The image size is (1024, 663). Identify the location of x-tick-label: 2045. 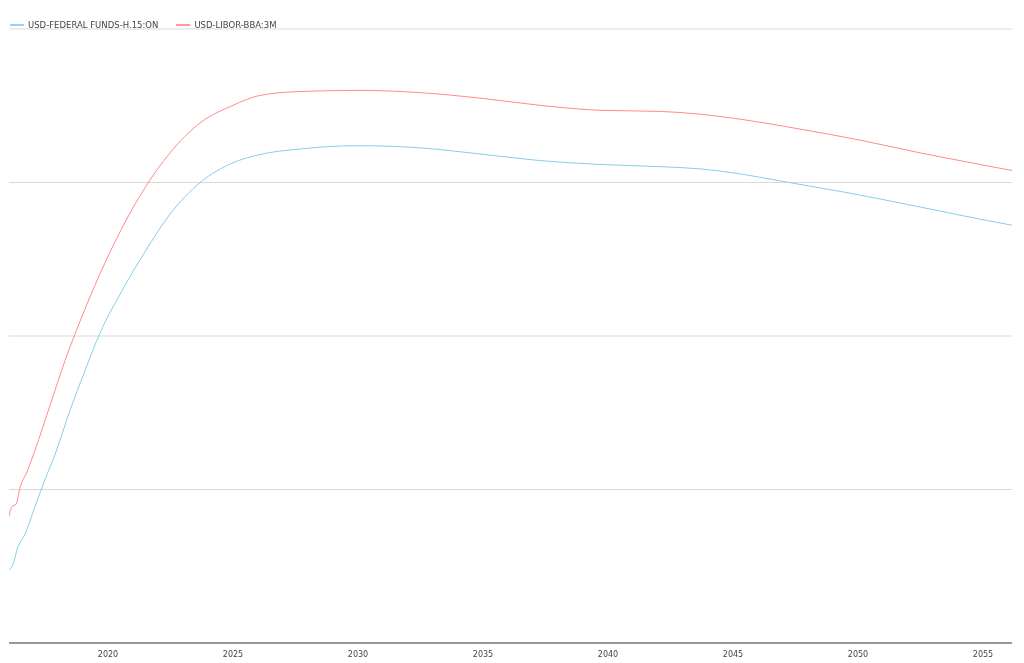
(733, 654).